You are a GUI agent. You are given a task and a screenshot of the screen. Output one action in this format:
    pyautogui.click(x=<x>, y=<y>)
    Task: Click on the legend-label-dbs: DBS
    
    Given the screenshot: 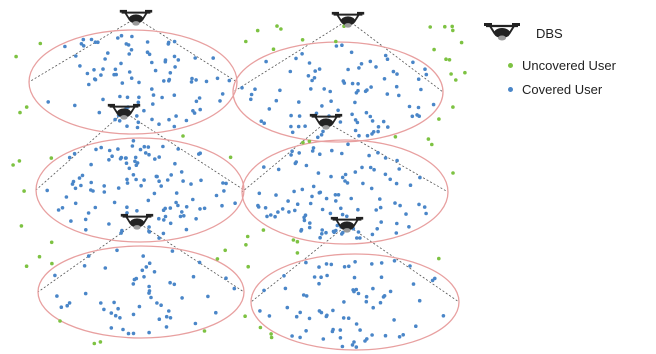 What is the action you would take?
    pyautogui.click(x=549, y=33)
    